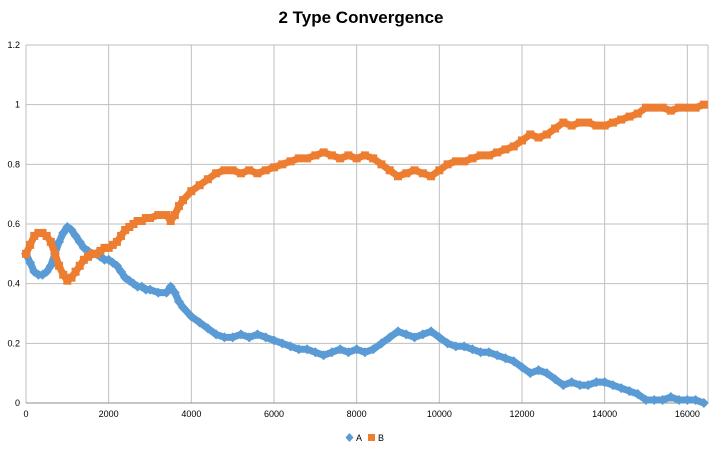 The height and width of the screenshot is (456, 722). I want to click on legend-label: A, so click(359, 438).